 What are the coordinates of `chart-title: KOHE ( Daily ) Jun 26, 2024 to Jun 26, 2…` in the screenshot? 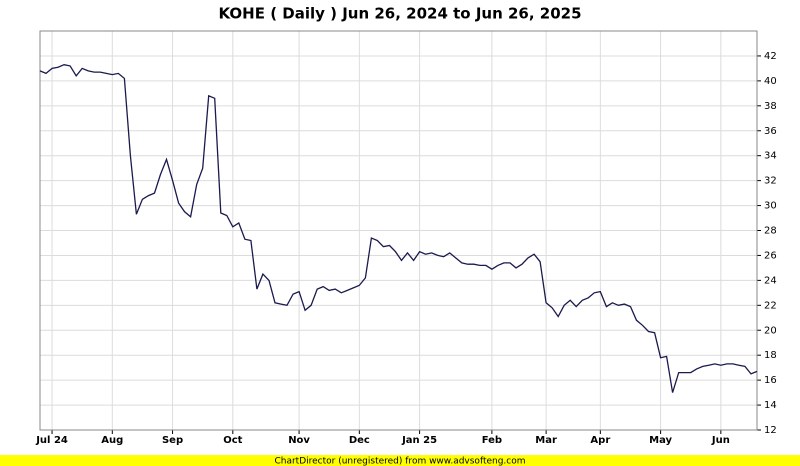 It's located at (399, 14).